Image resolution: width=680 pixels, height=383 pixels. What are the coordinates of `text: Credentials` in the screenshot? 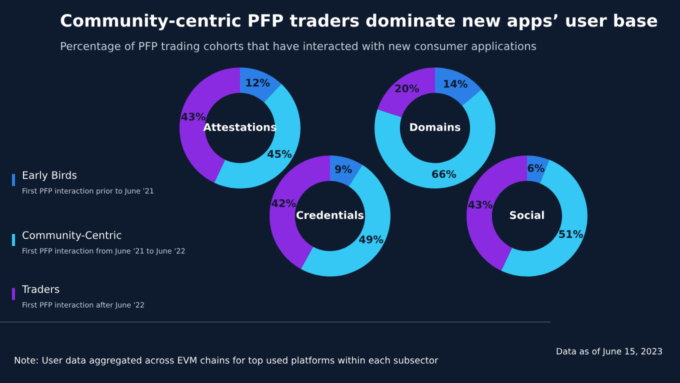 It's located at (330, 215).